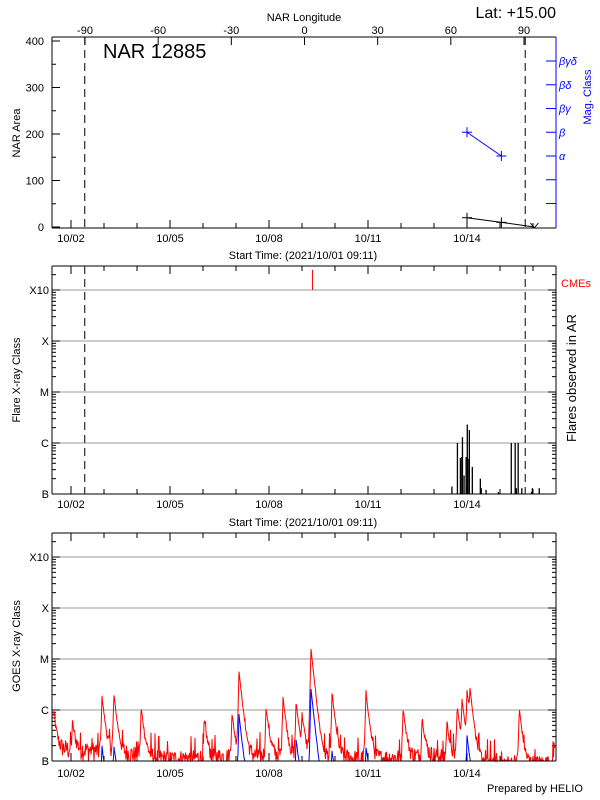  Describe the element at coordinates (524, 31) in the screenshot. I see `top-tick-label: 90` at that location.